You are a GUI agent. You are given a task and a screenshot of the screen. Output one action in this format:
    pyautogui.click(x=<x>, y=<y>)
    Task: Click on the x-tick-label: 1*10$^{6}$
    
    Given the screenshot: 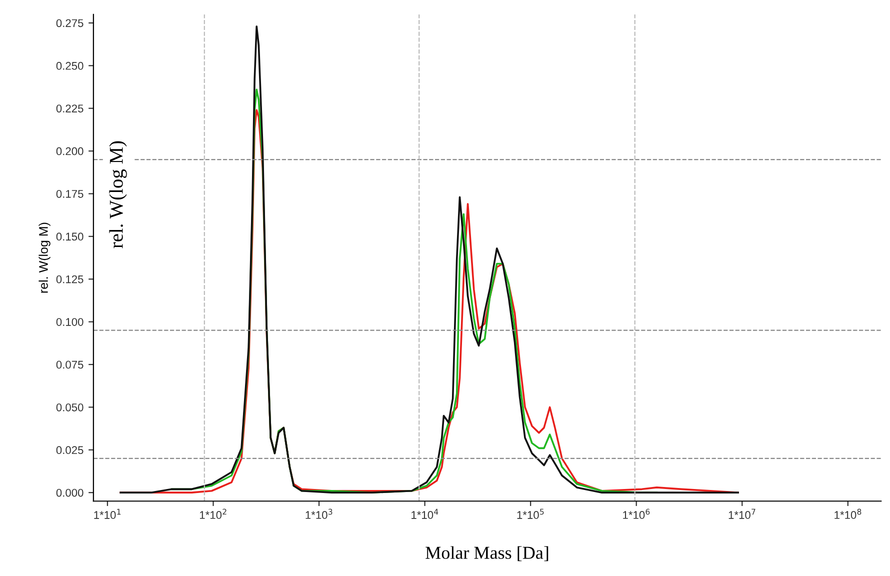 What is the action you would take?
    pyautogui.click(x=636, y=513)
    